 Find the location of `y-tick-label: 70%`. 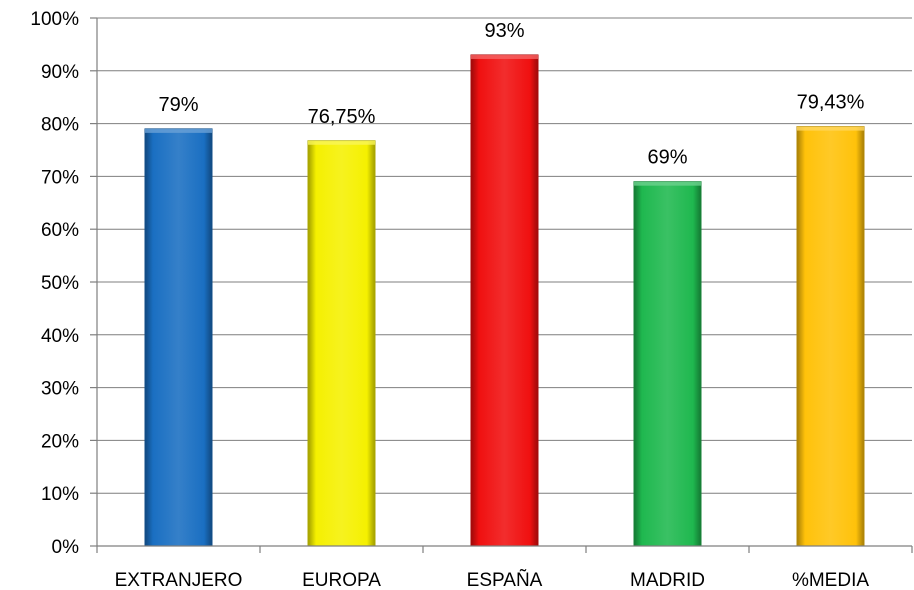

y-tick-label: 70% is located at coordinates (60, 177).